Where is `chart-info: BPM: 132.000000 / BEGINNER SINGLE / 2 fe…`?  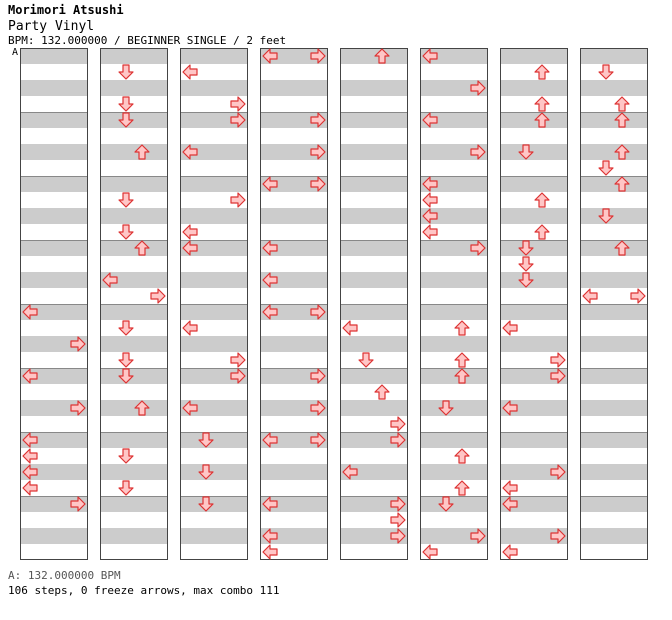
chart-info: BPM: 132.000000 / BEGINNER SINGLE / 2 fe… is located at coordinates (147, 40).